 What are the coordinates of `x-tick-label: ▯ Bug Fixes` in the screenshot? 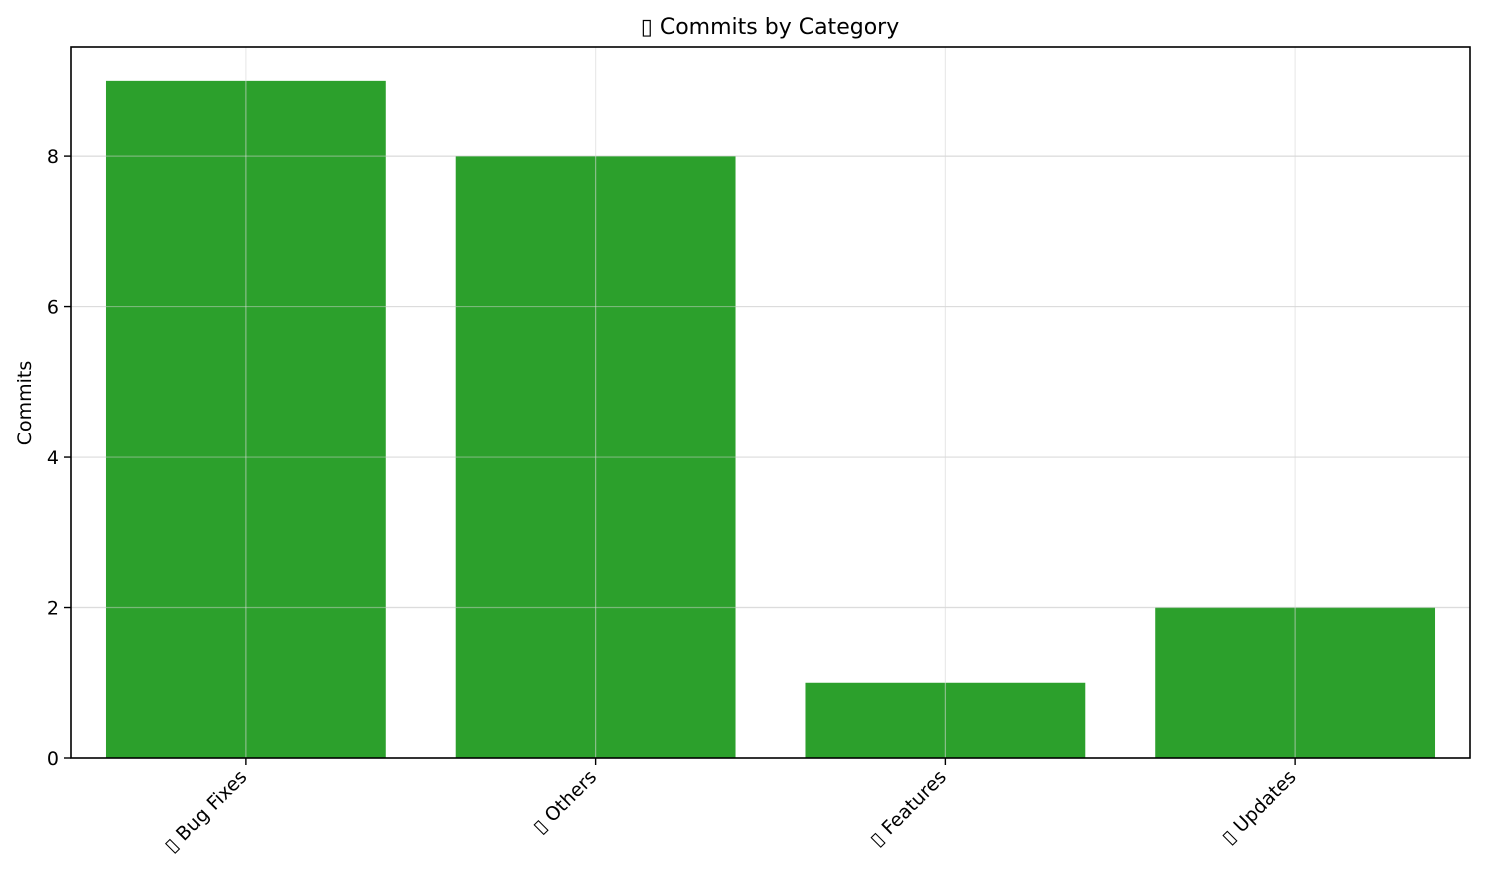 It's located at (205, 811).